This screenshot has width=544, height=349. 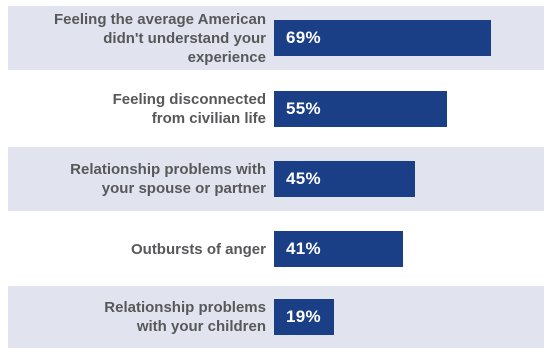 What do you see at coordinates (303, 178) in the screenshot?
I see `bar-value-label: 45%` at bounding box center [303, 178].